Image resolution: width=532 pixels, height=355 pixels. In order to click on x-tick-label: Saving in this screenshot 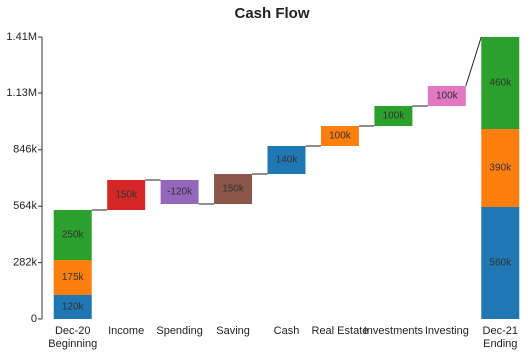, I will do `click(233, 331)`.